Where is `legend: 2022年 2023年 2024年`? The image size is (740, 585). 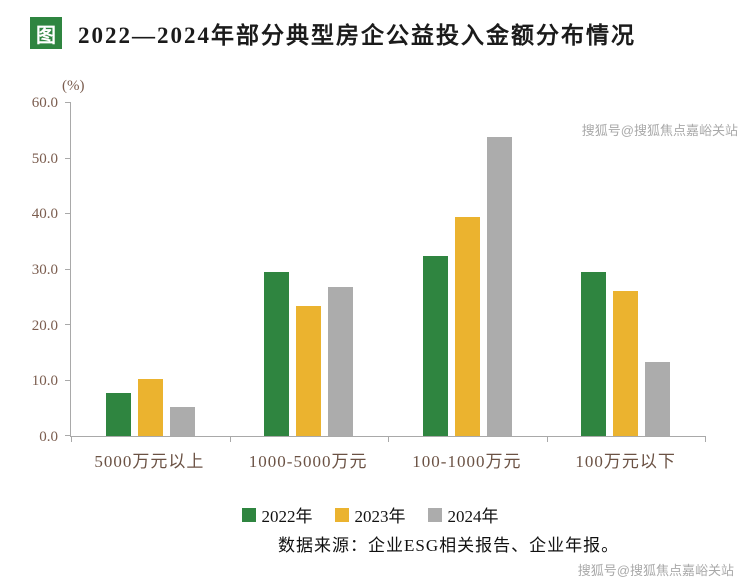 legend: 2022年 2023年 2024年 is located at coordinates (370, 514).